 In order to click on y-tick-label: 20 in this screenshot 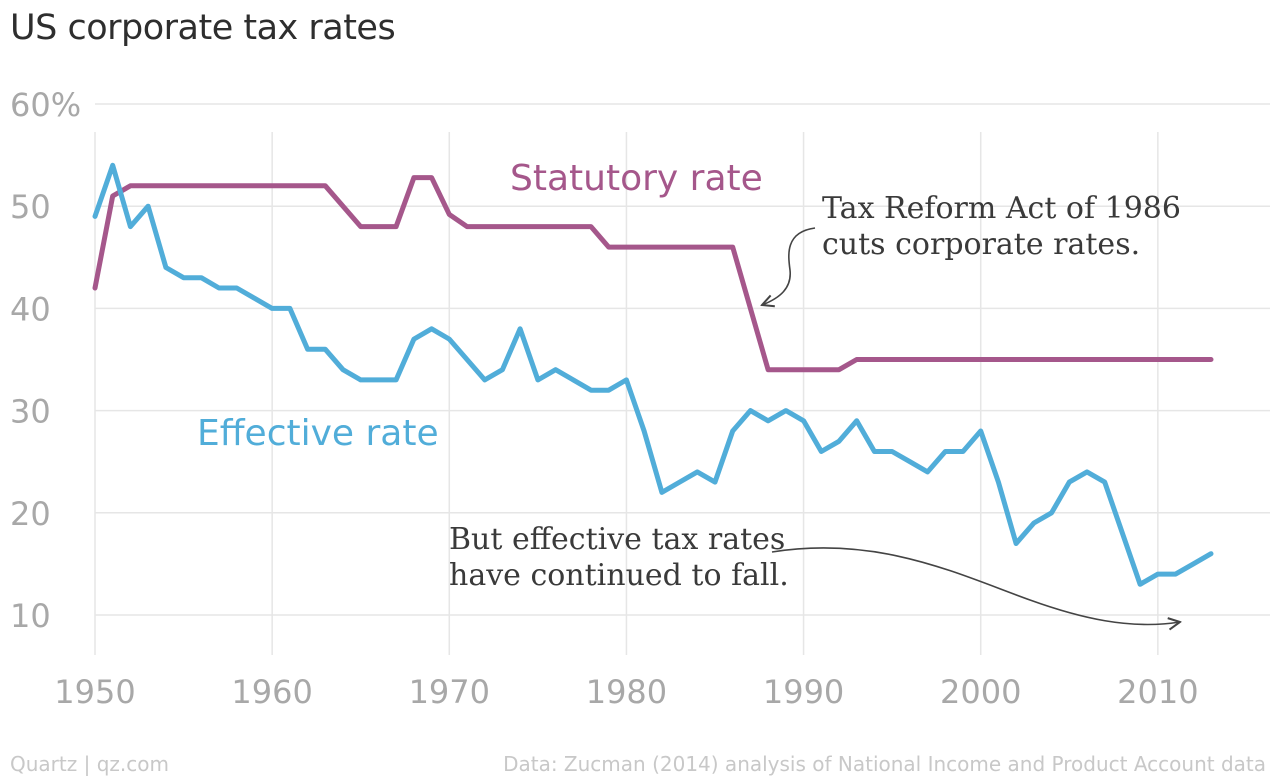, I will do `click(30, 514)`.